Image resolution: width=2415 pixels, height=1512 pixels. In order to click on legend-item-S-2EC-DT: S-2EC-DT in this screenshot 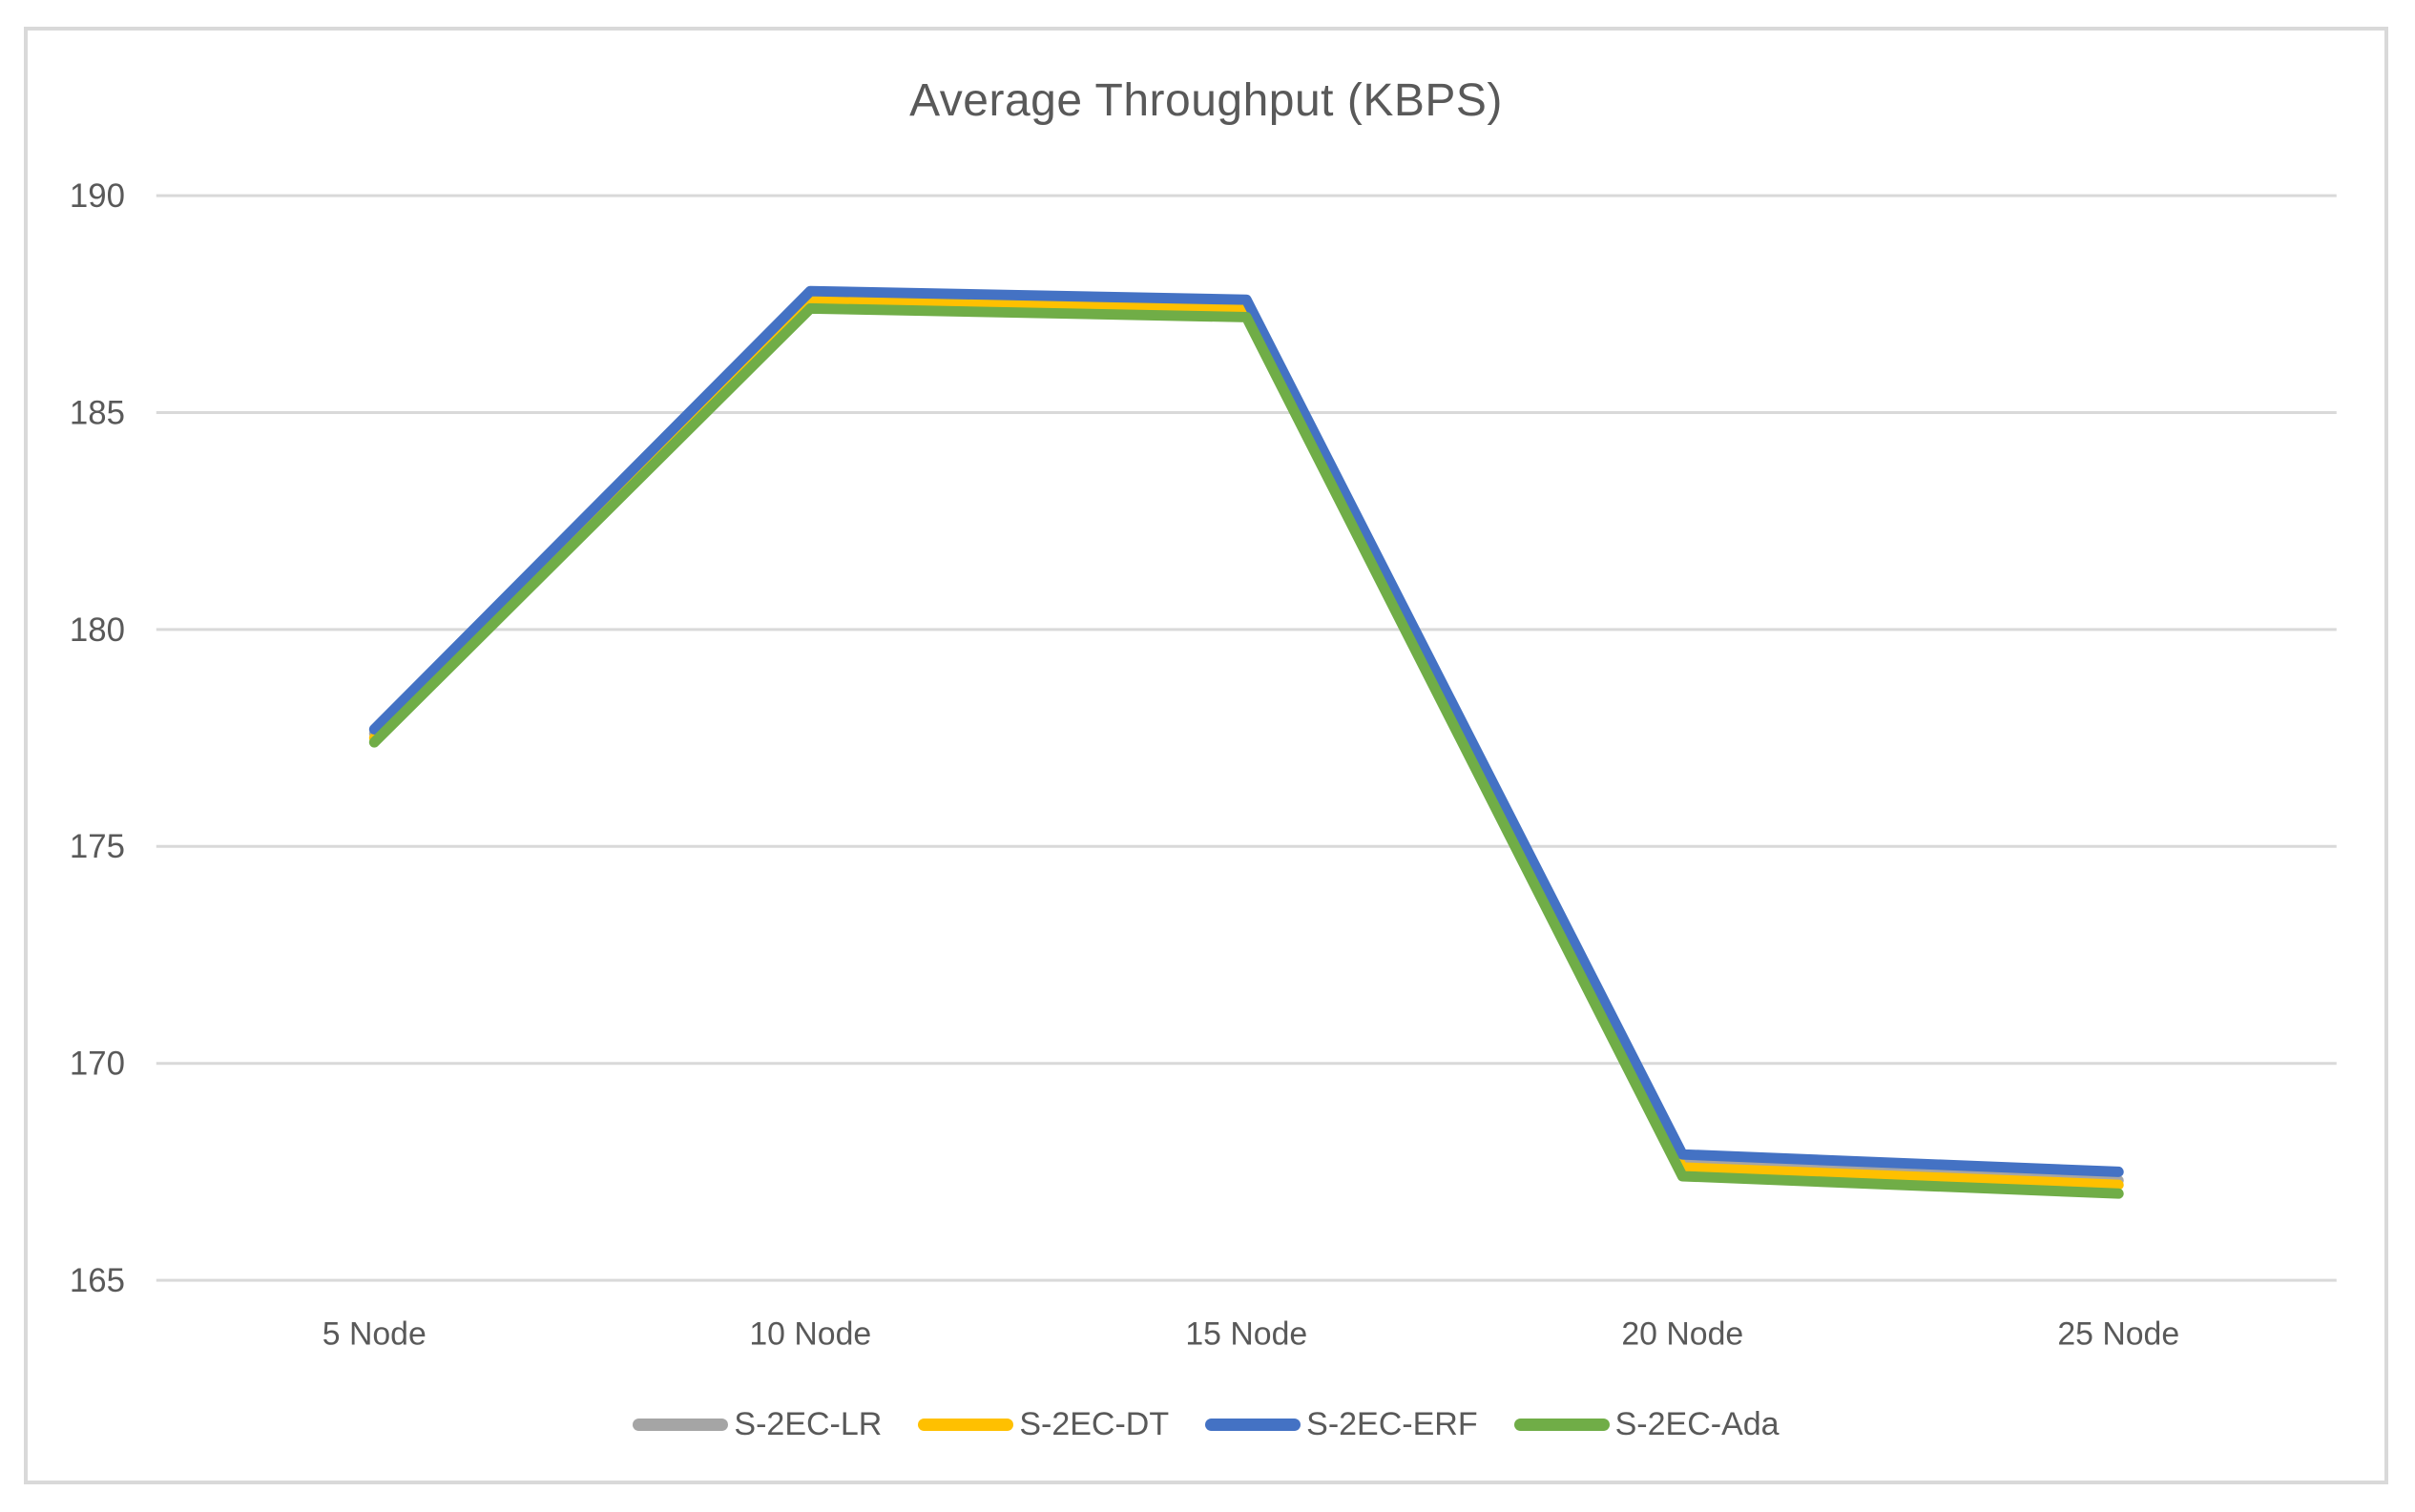, I will do `click(1043, 1424)`.